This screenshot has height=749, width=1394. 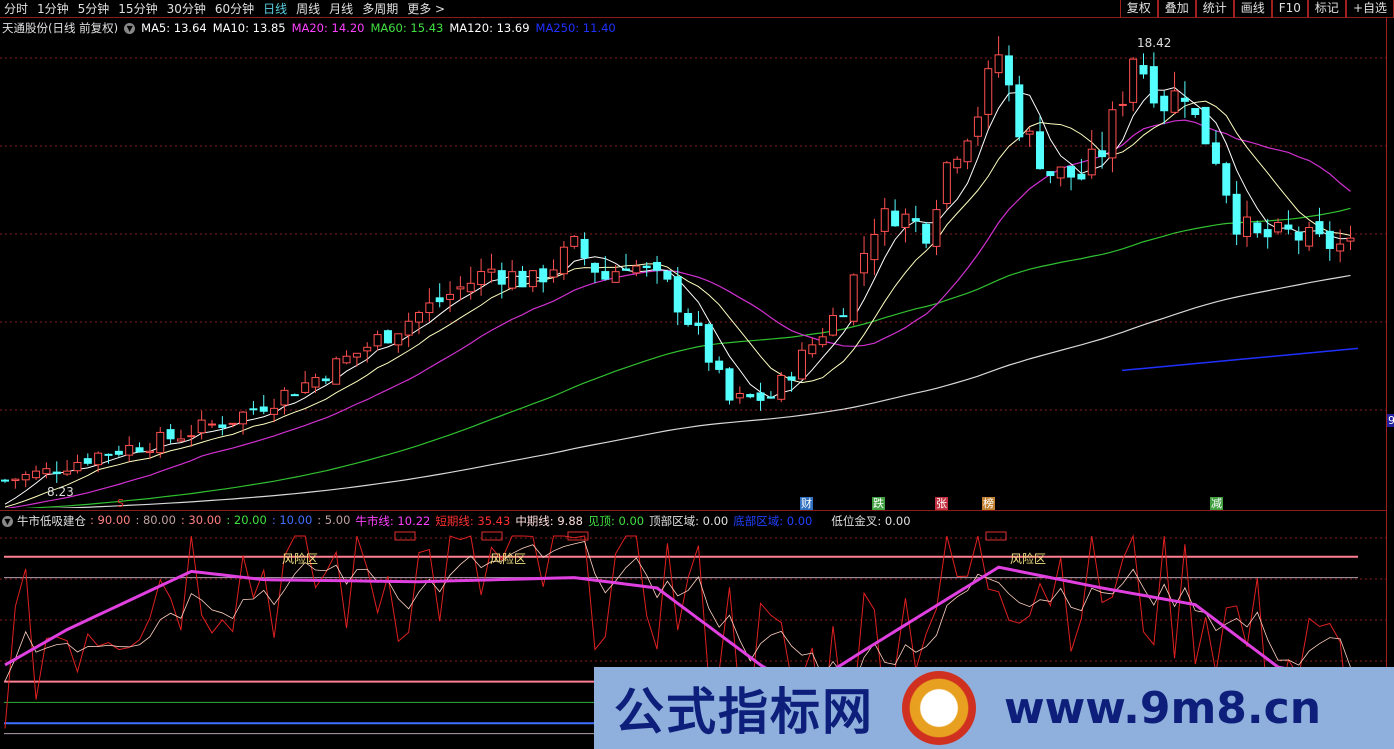 What do you see at coordinates (138, 9) in the screenshot?
I see `period-tab: 15分钟` at bounding box center [138, 9].